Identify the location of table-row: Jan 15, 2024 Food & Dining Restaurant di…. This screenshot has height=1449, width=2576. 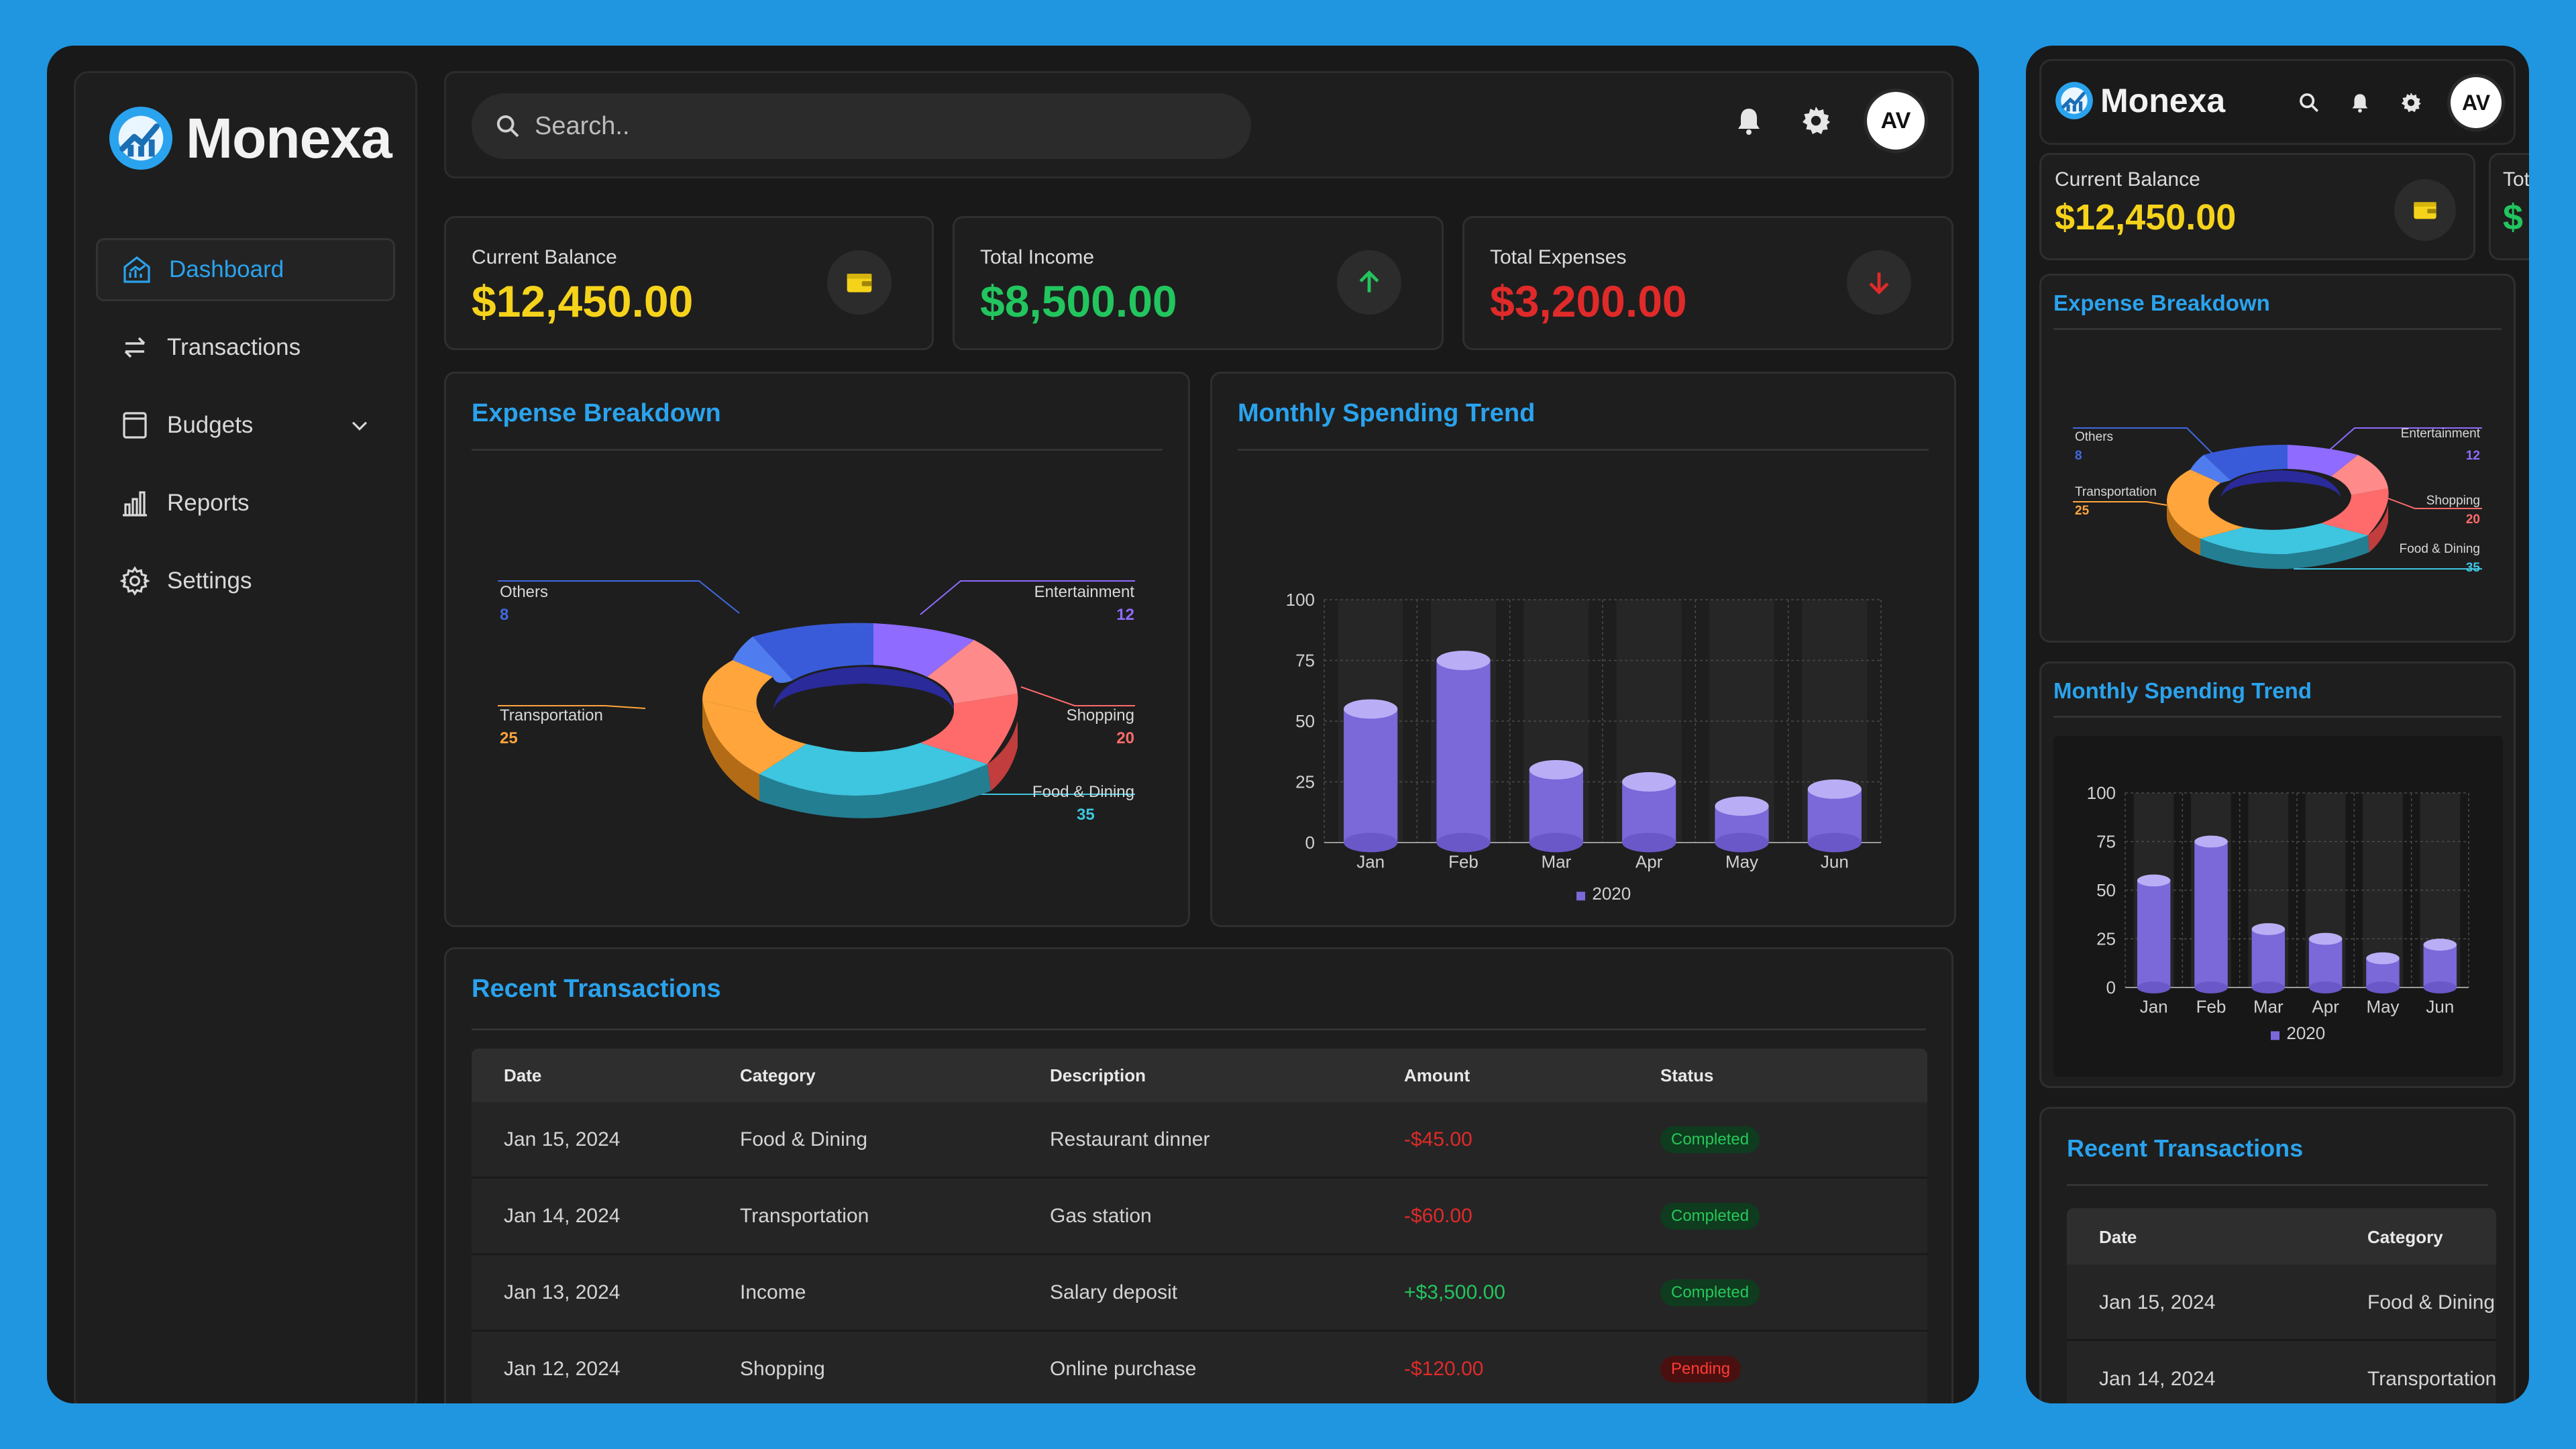
(1199, 1140).